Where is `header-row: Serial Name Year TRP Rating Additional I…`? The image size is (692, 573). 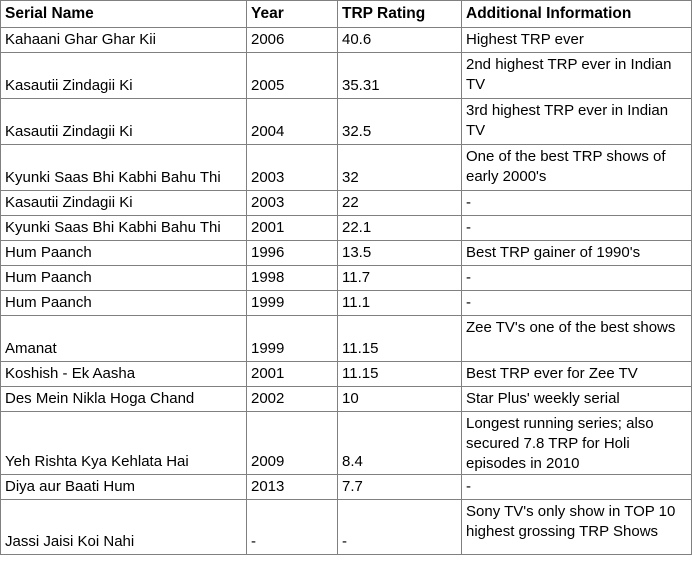
header-row: Serial Name Year TRP Rating Additional I… is located at coordinates (346, 14).